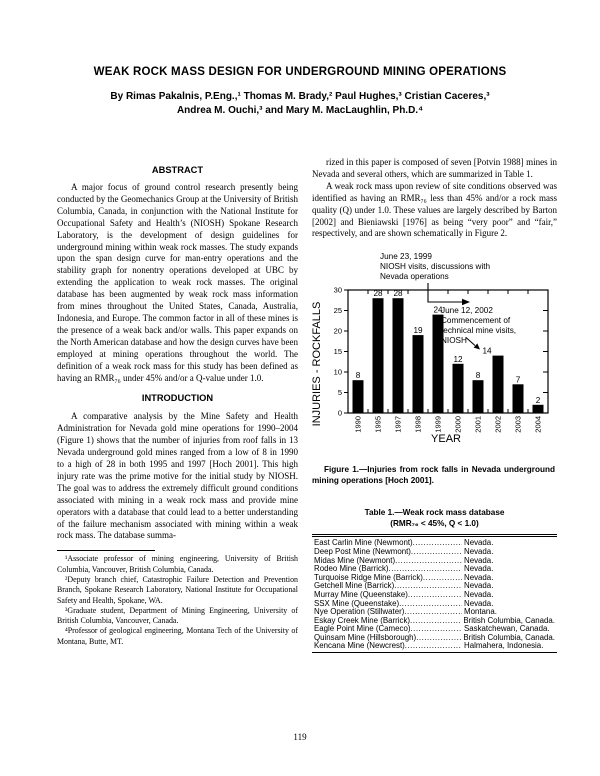 This screenshot has height=776, width=600. Describe the element at coordinates (466, 302) in the screenshot. I see `annotation-1999-arrowhead` at that location.